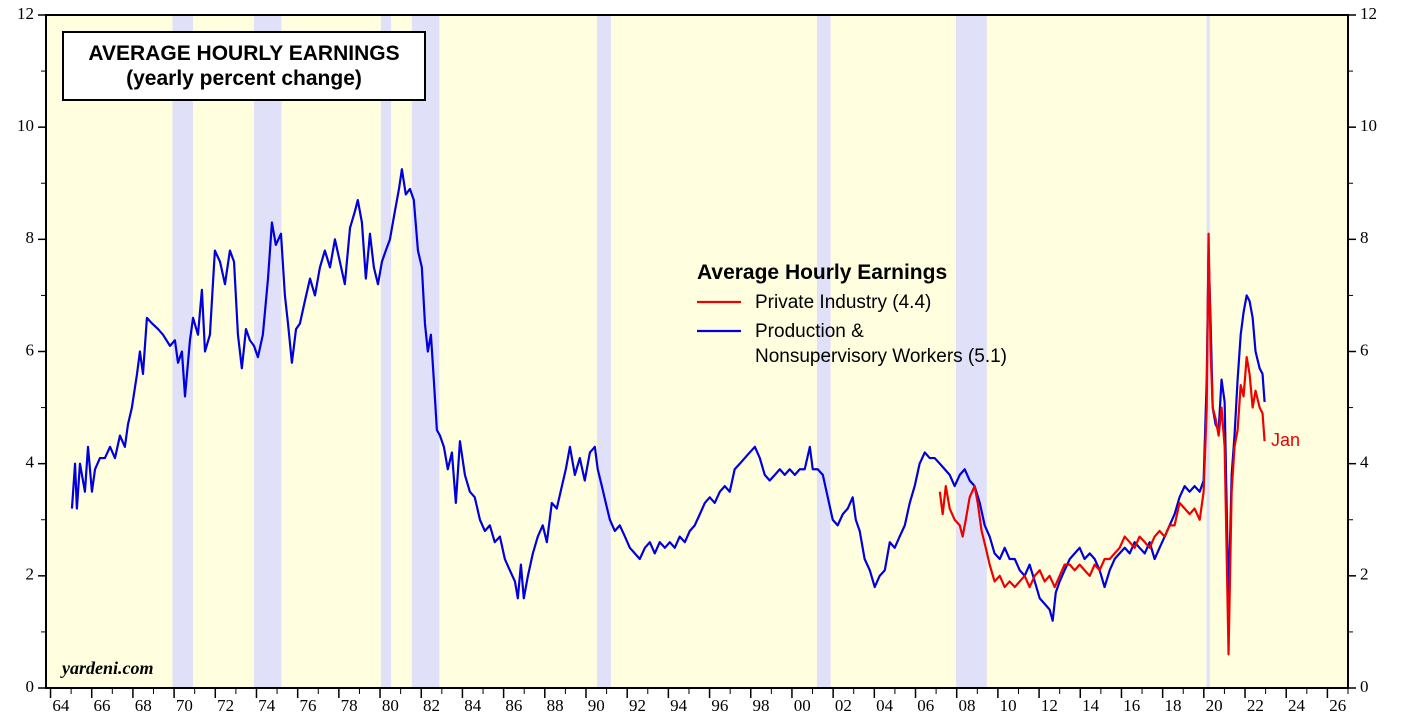 This screenshot has width=1405, height=719. What do you see at coordinates (349, 705) in the screenshot?
I see `x-tick-label: 78` at bounding box center [349, 705].